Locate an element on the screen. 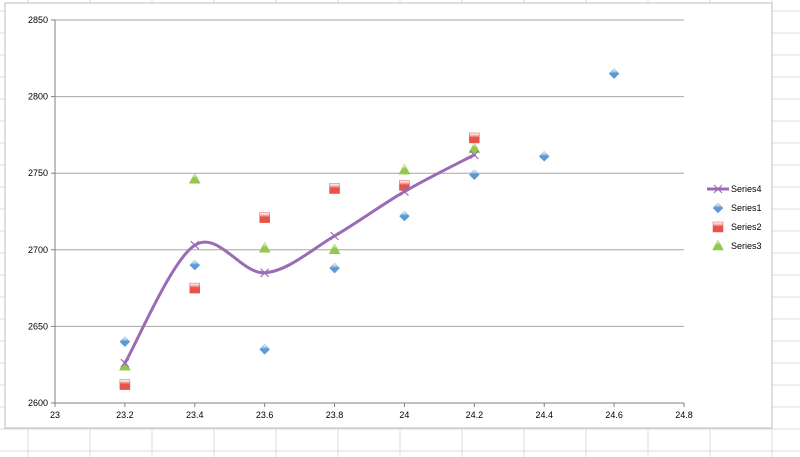  legend-label: Series3 is located at coordinates (746, 246).